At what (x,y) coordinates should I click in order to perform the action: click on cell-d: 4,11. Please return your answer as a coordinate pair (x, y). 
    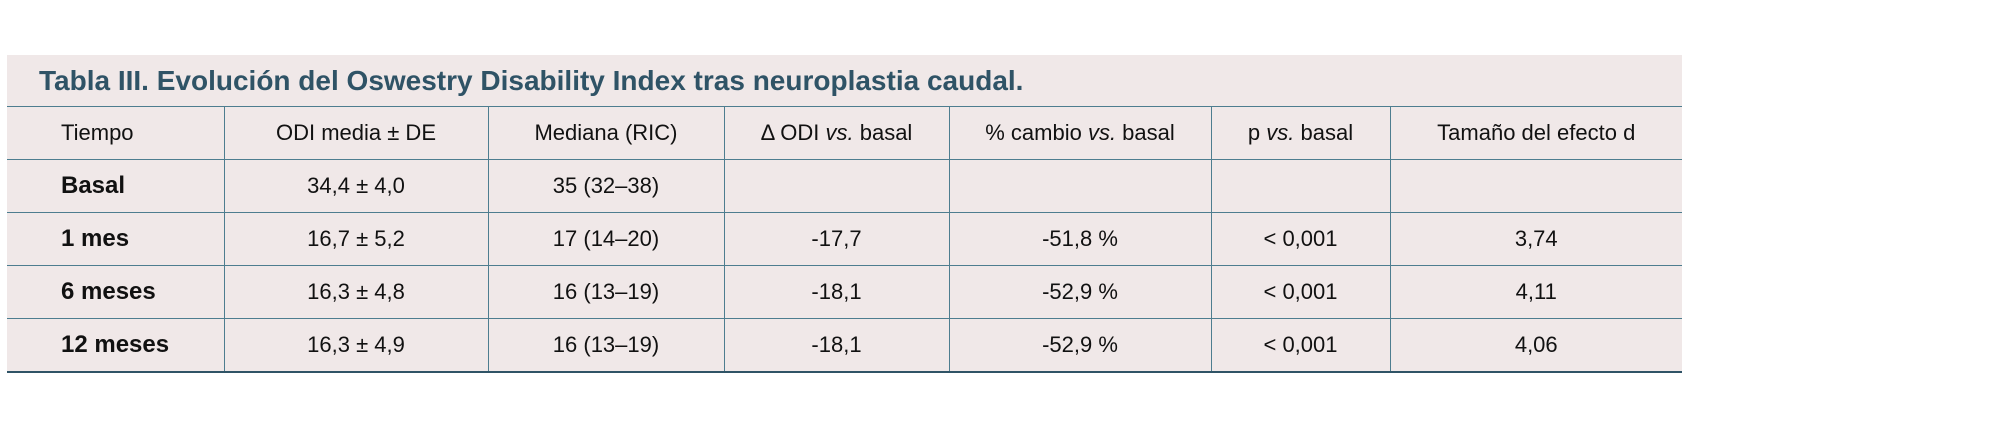
    Looking at the image, I should click on (1535, 292).